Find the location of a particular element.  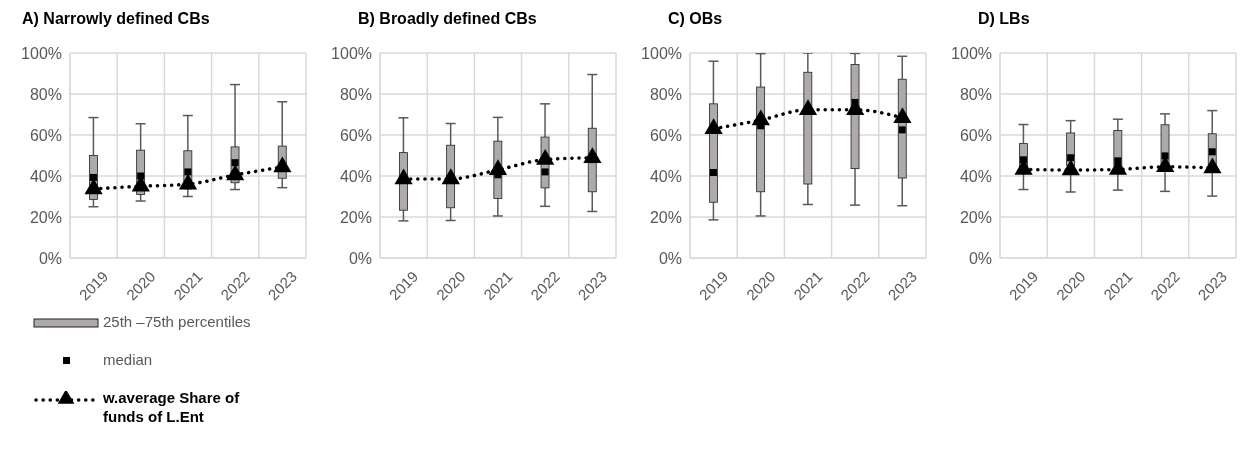

chart-title: C) OBs is located at coordinates (695, 19).